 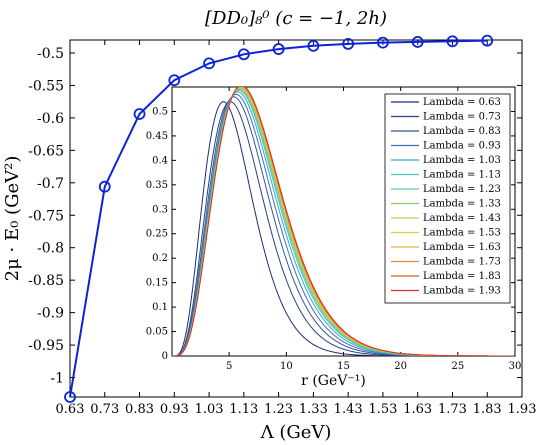 What do you see at coordinates (462, 291) in the screenshot?
I see `legend-label: Lambda = 1.93` at bounding box center [462, 291].